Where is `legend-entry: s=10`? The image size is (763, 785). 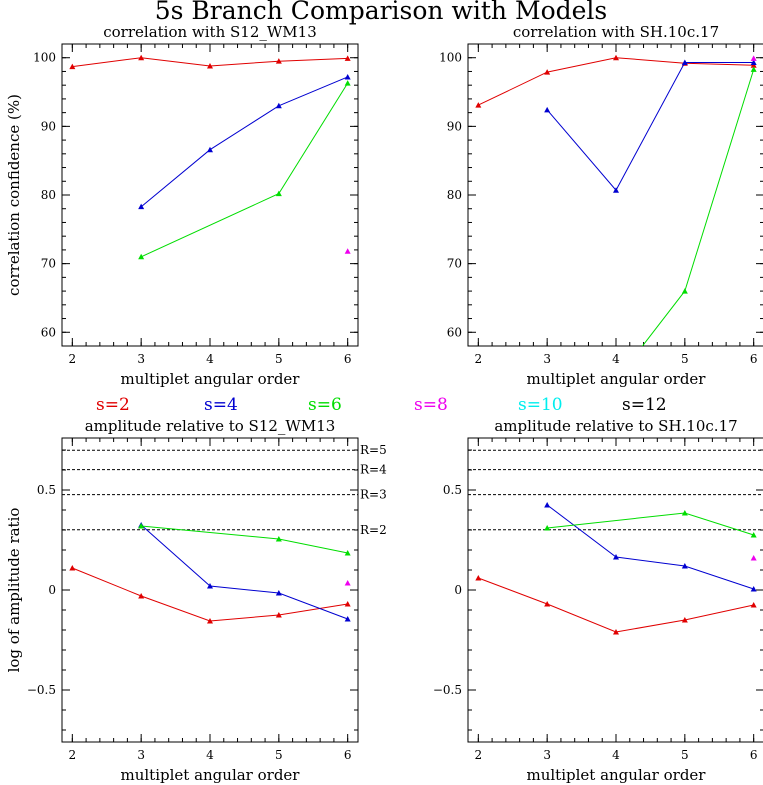
legend-entry: s=10 is located at coordinates (540, 405).